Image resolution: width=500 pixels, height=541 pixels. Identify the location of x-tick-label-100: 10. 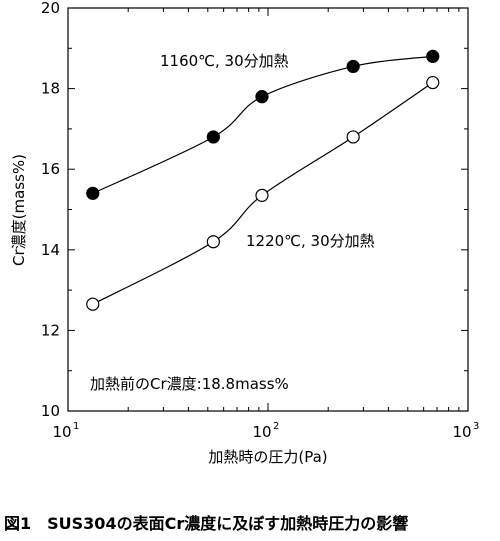
(261, 432).